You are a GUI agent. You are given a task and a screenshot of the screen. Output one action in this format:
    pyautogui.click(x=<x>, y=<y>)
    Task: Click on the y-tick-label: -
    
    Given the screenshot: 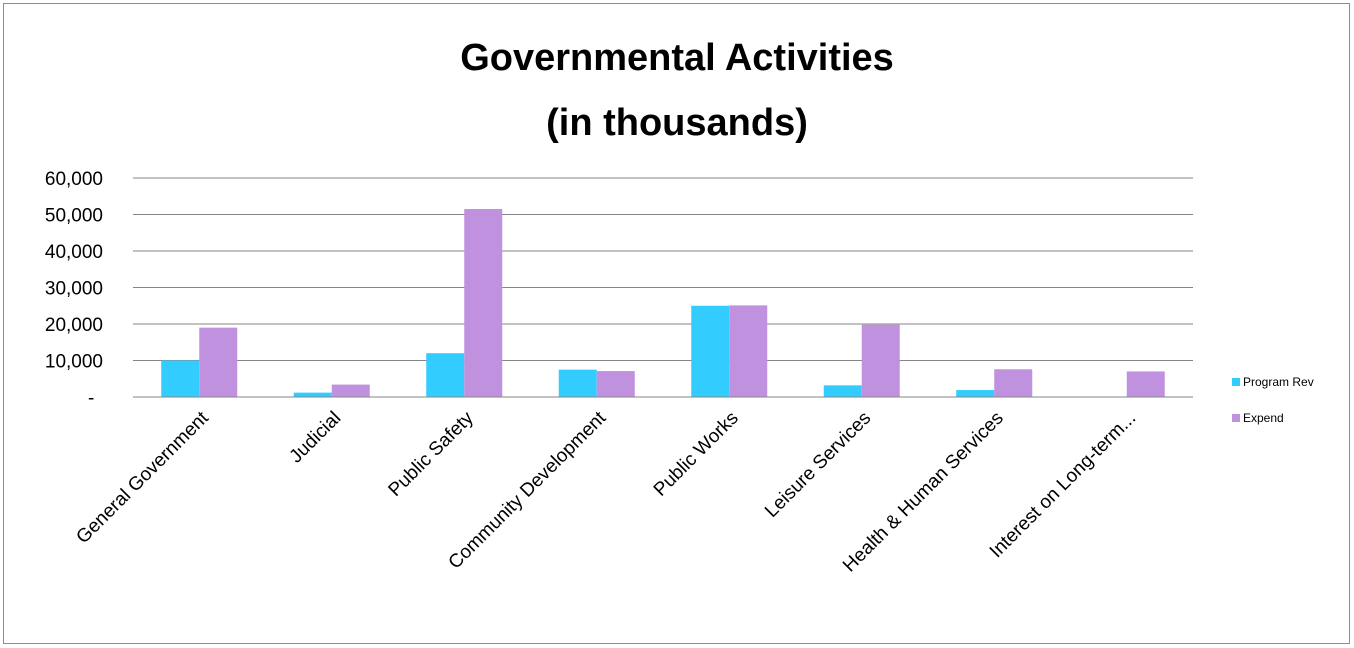 What is the action you would take?
    pyautogui.click(x=91, y=398)
    